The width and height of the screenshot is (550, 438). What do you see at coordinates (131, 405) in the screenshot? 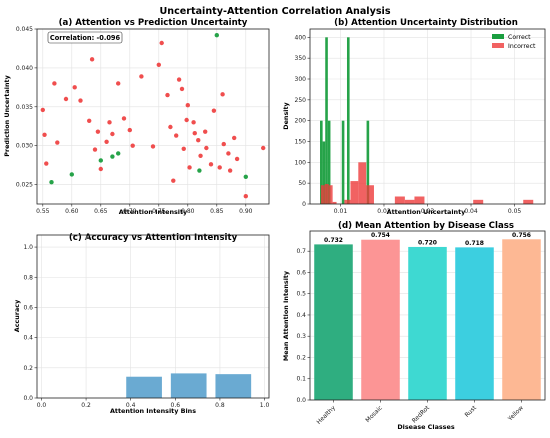
I see `x-tick-label: 0.4` at bounding box center [131, 405].